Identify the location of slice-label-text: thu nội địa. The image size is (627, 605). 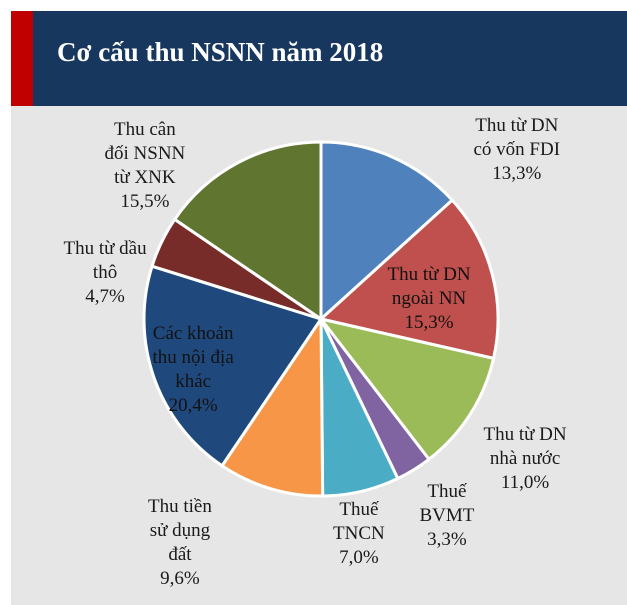
(193, 357).